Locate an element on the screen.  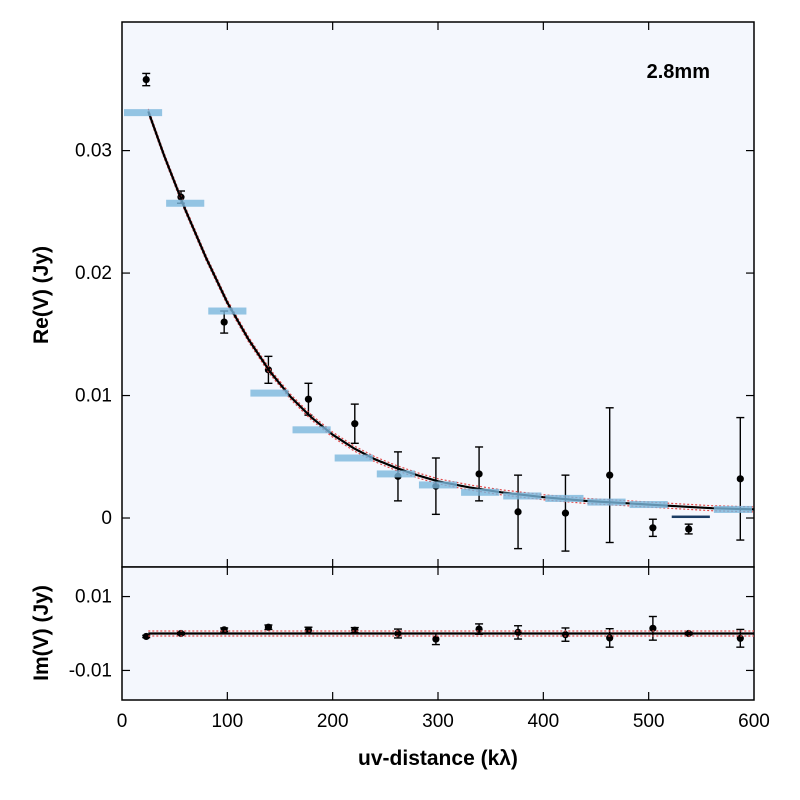
x-tick-label: 200 is located at coordinates (333, 721).